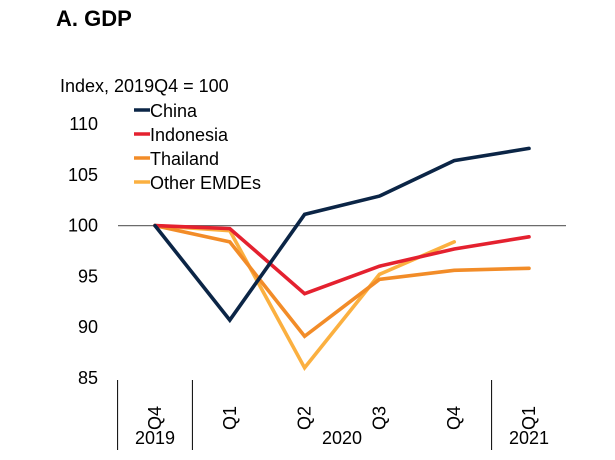 The width and height of the screenshot is (615, 460). What do you see at coordinates (529, 438) in the screenshot?
I see `x-group-label: 2021` at bounding box center [529, 438].